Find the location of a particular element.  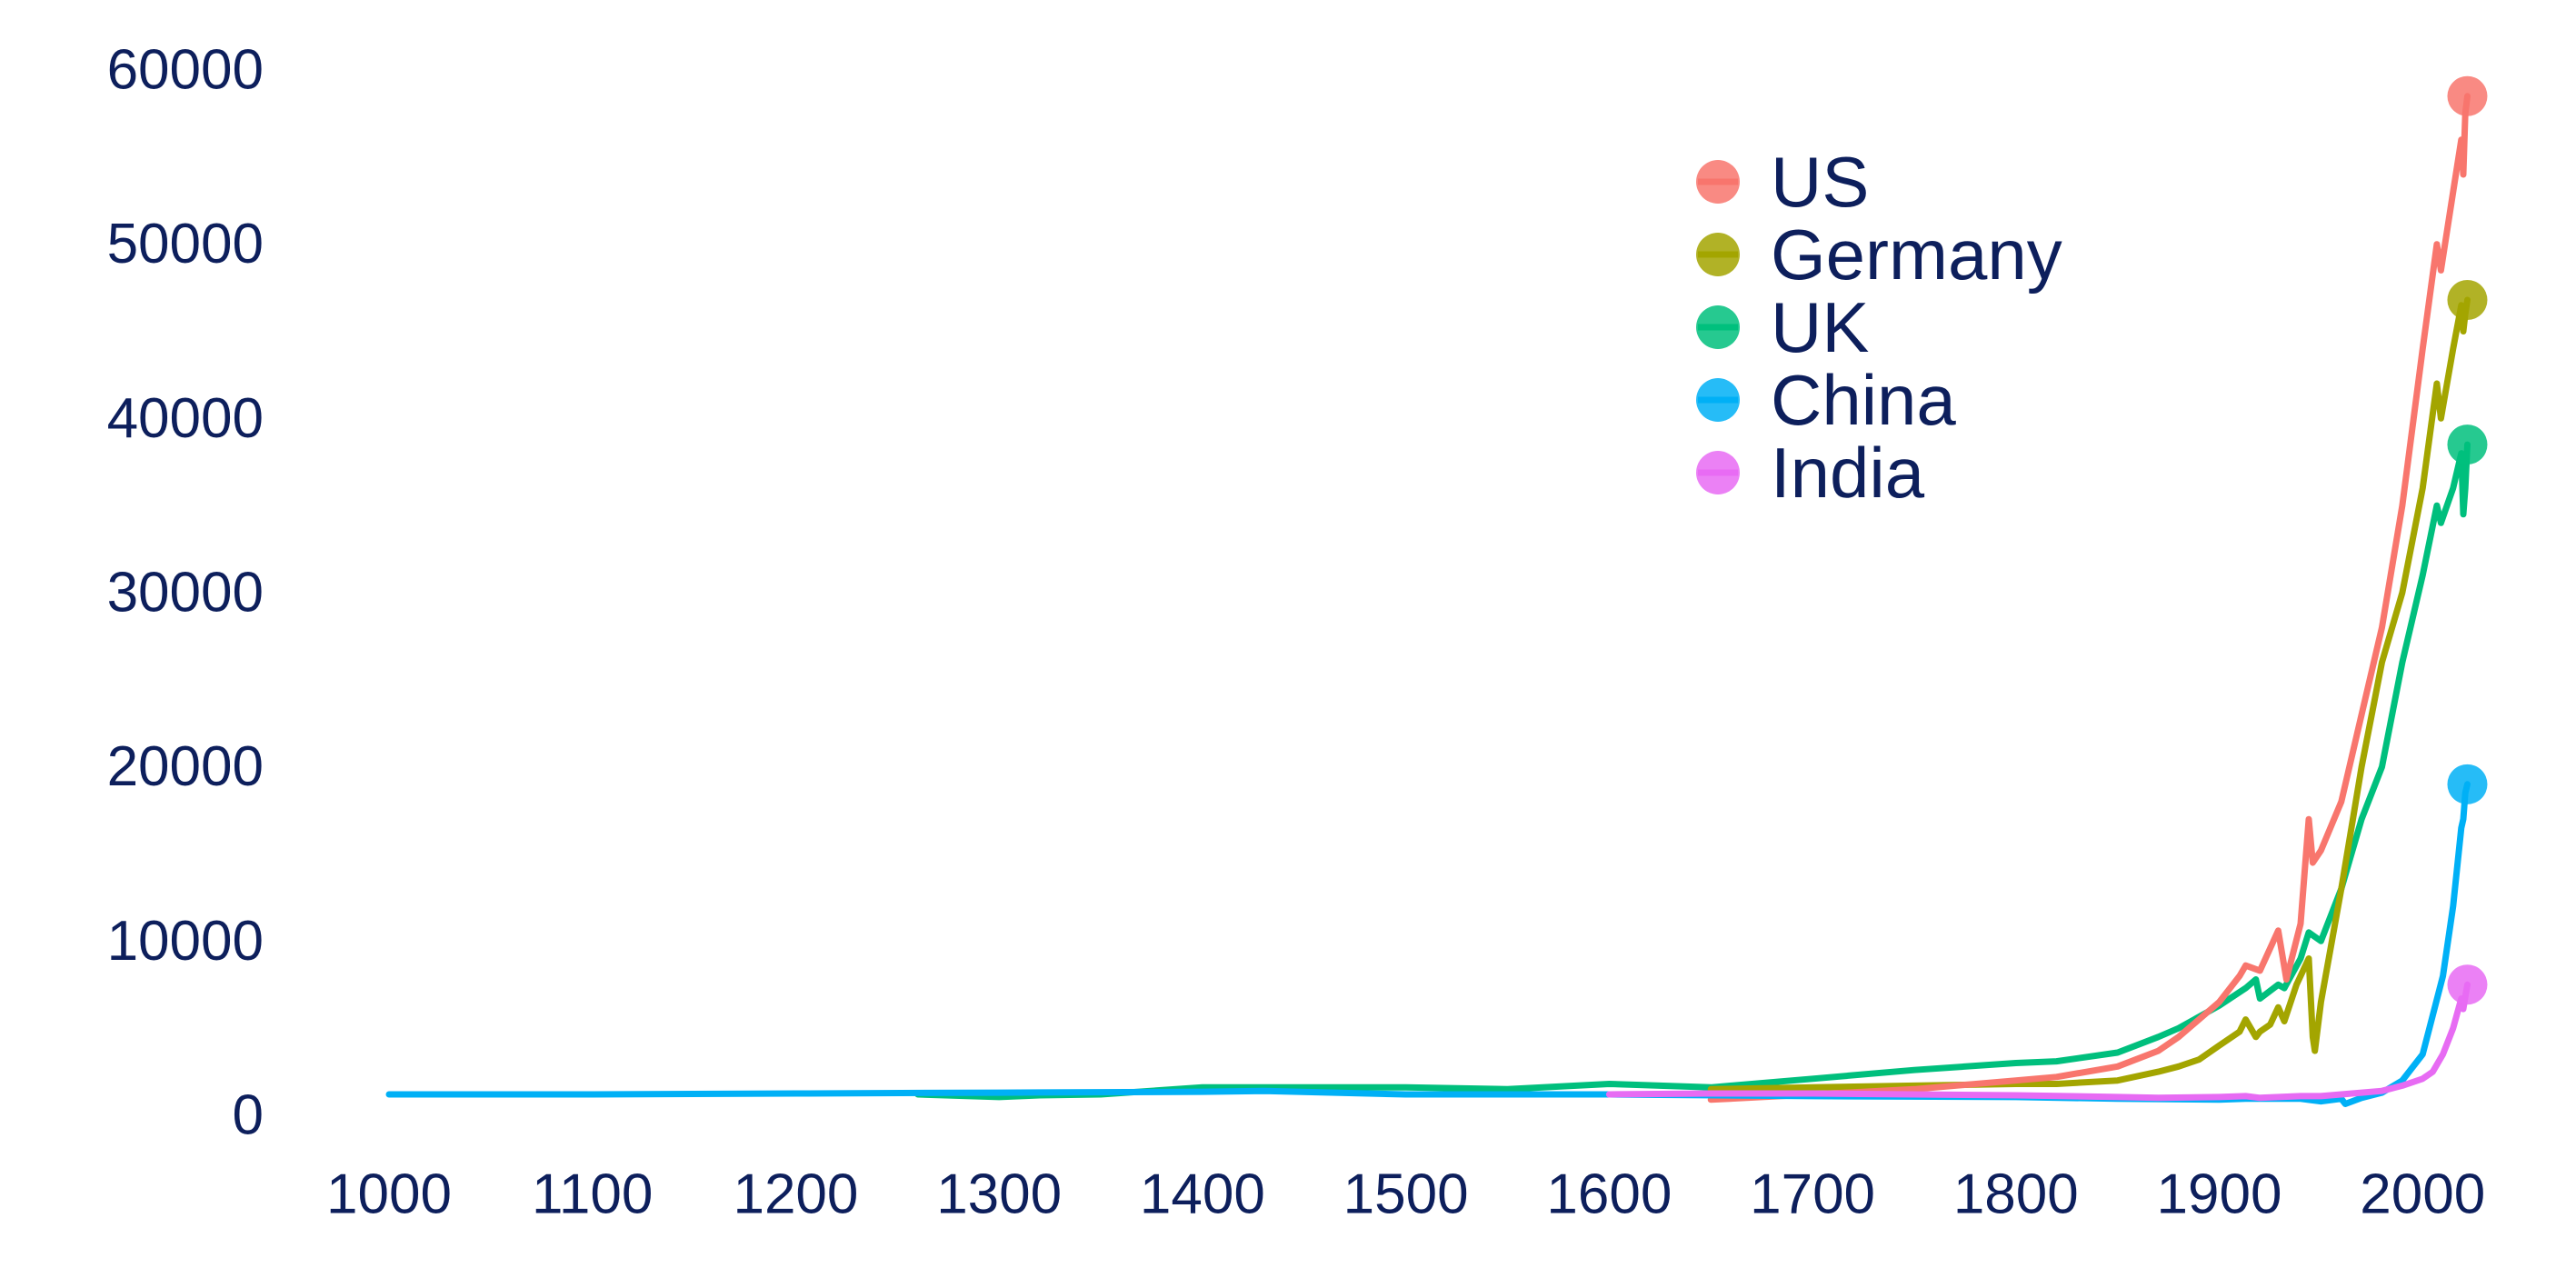

legend-item-germany: Germany is located at coordinates (1879, 255).